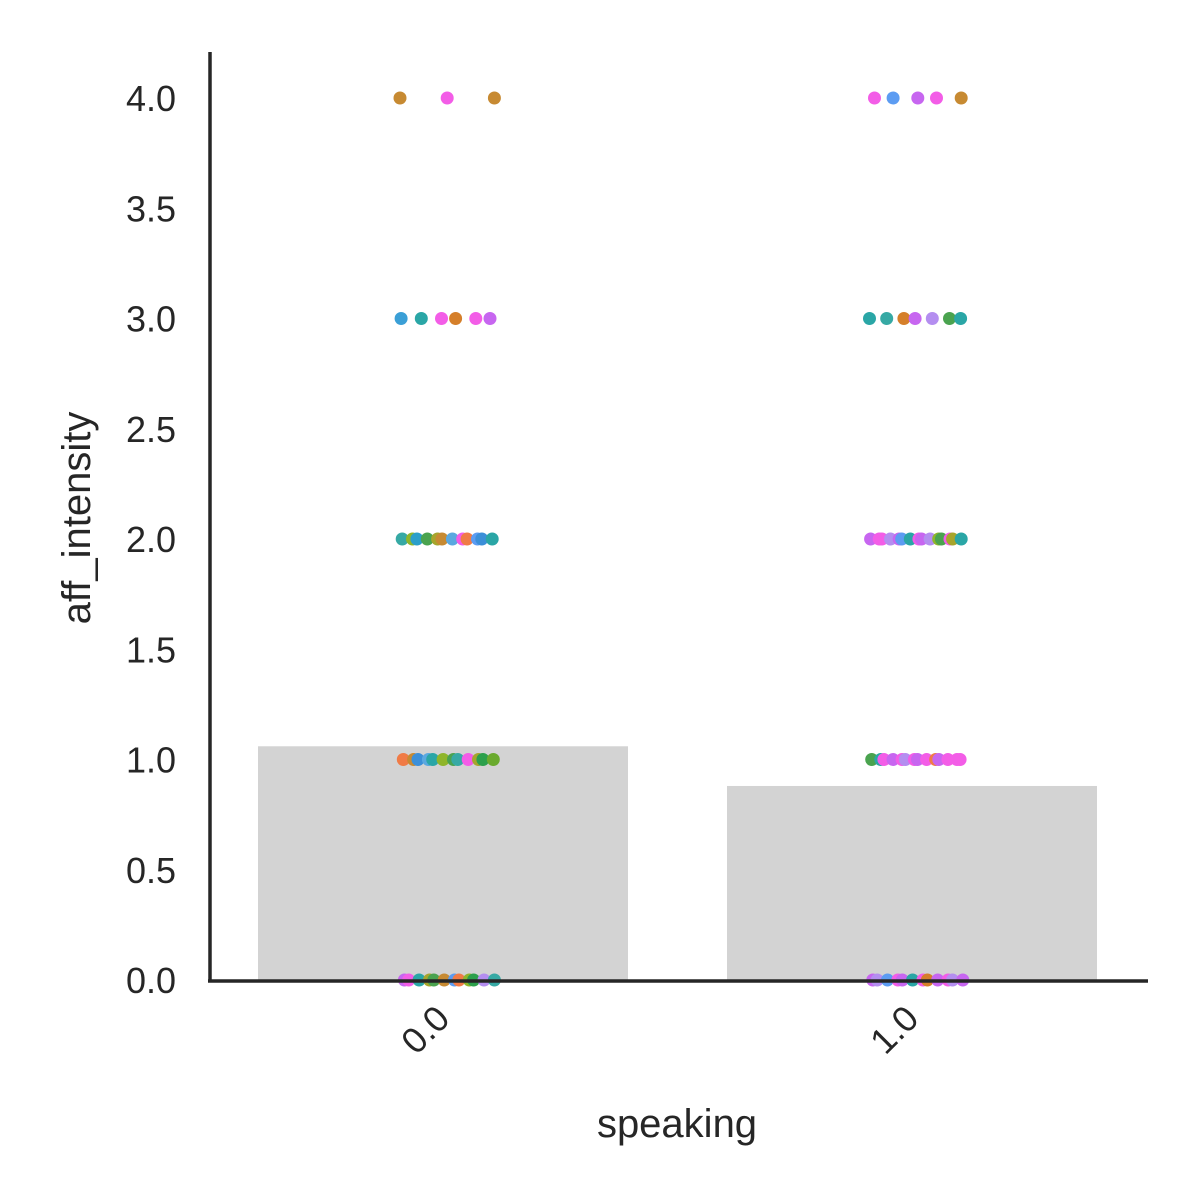  Describe the element at coordinates (659, 1029) in the screenshot. I see `x-tick-labels: 0.0 1.0` at that location.